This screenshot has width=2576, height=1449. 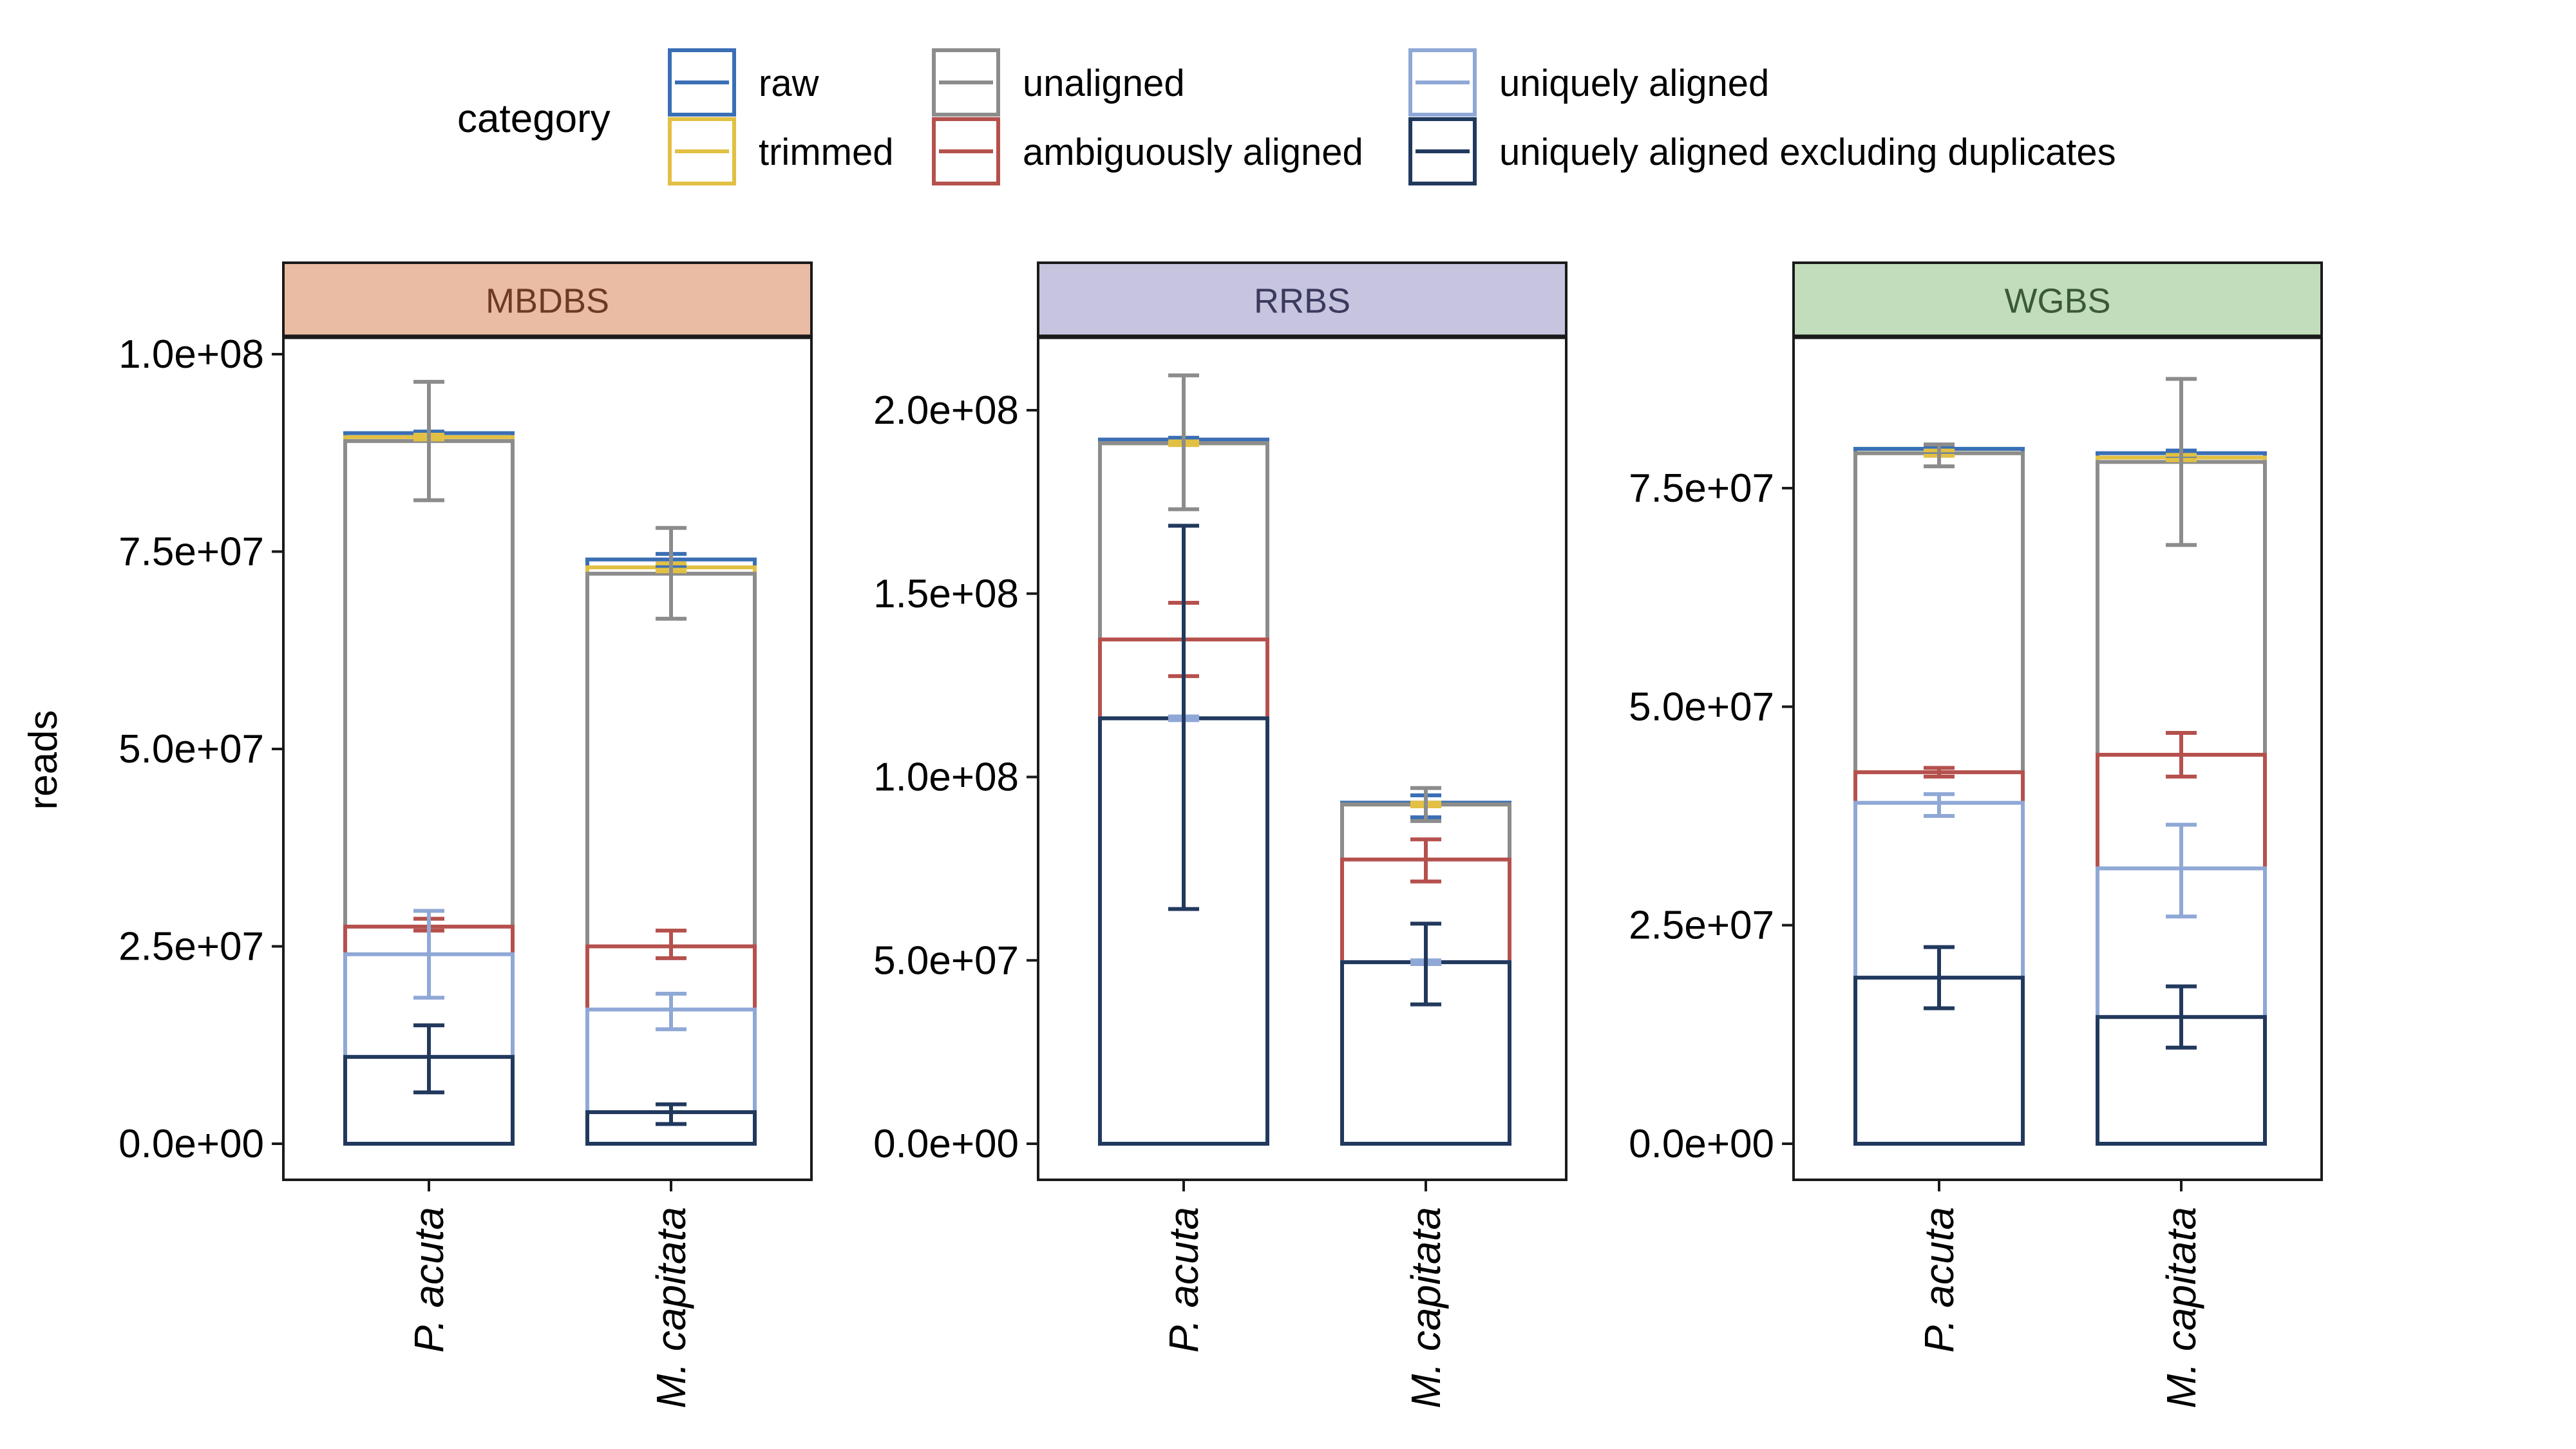 What do you see at coordinates (1702, 489) in the screenshot?
I see `y-tick-label-wgbs-7-5e-07: 7.5e+07` at bounding box center [1702, 489].